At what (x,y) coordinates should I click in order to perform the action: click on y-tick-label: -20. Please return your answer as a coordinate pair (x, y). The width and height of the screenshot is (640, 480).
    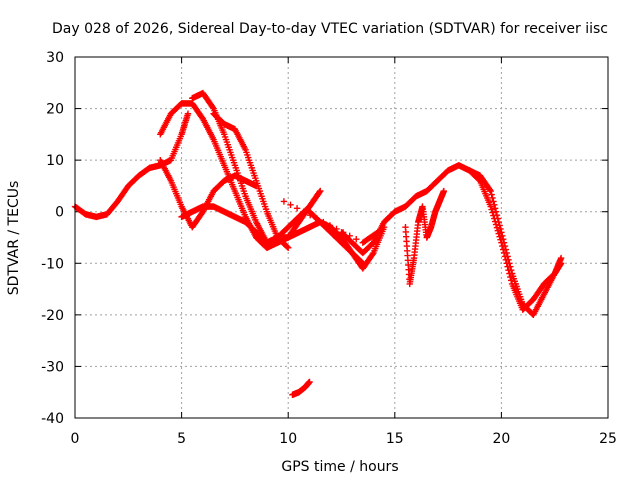
    Looking at the image, I should click on (52, 316).